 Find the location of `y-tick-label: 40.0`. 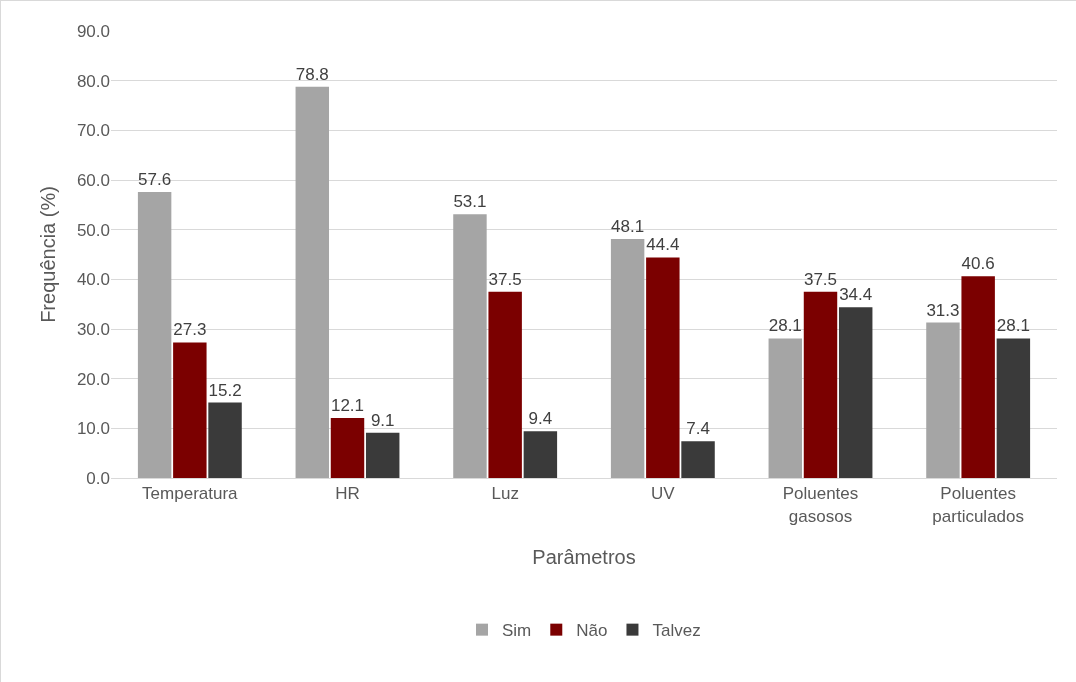

y-tick-label: 40.0 is located at coordinates (93, 280).